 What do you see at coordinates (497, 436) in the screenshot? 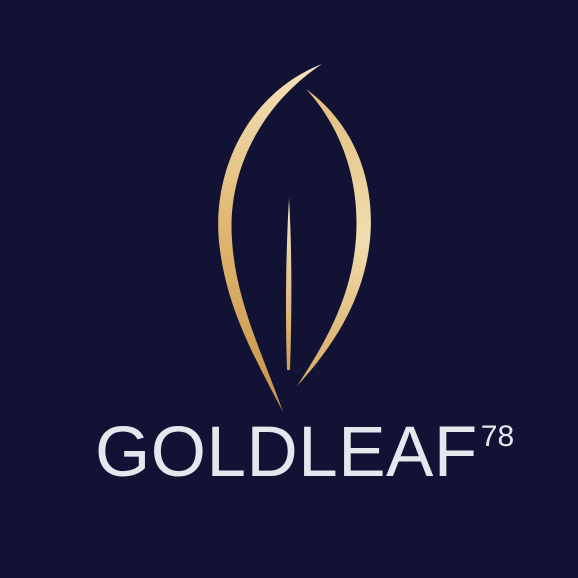
I see `brand-superscript: 78` at bounding box center [497, 436].